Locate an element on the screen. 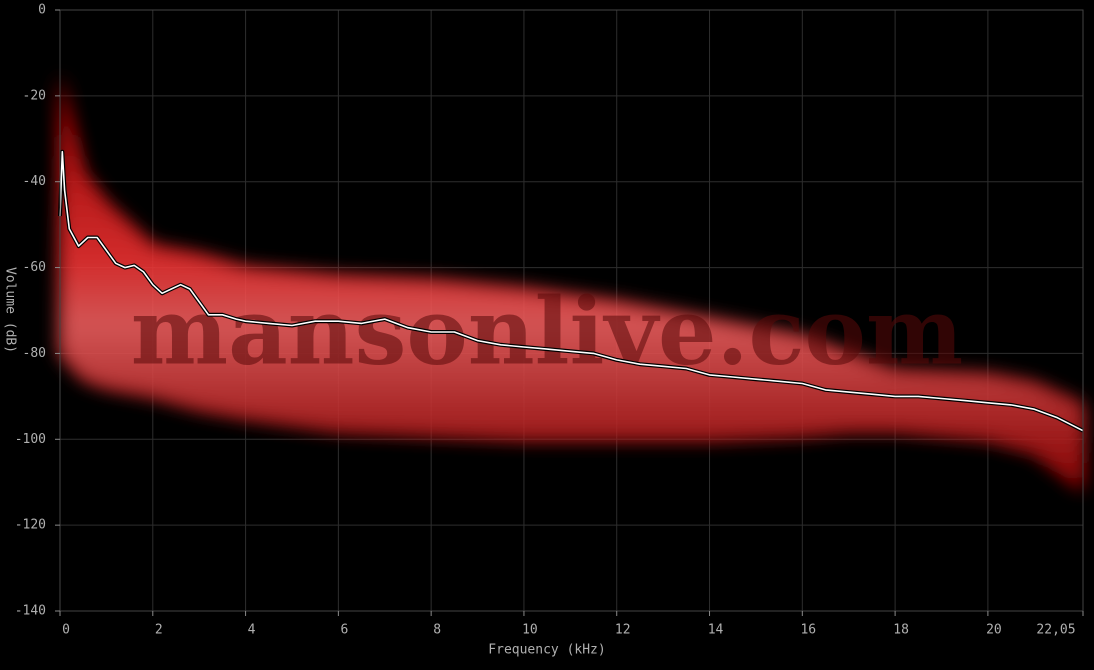 The height and width of the screenshot is (670, 1094). x-tick-label: 18 is located at coordinates (901, 630).